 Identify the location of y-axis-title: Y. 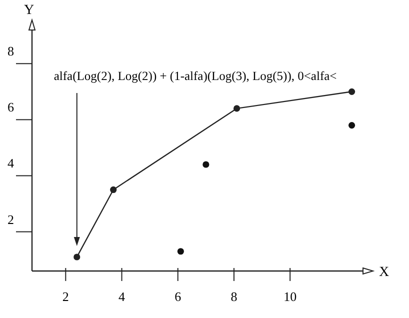
(29, 10).